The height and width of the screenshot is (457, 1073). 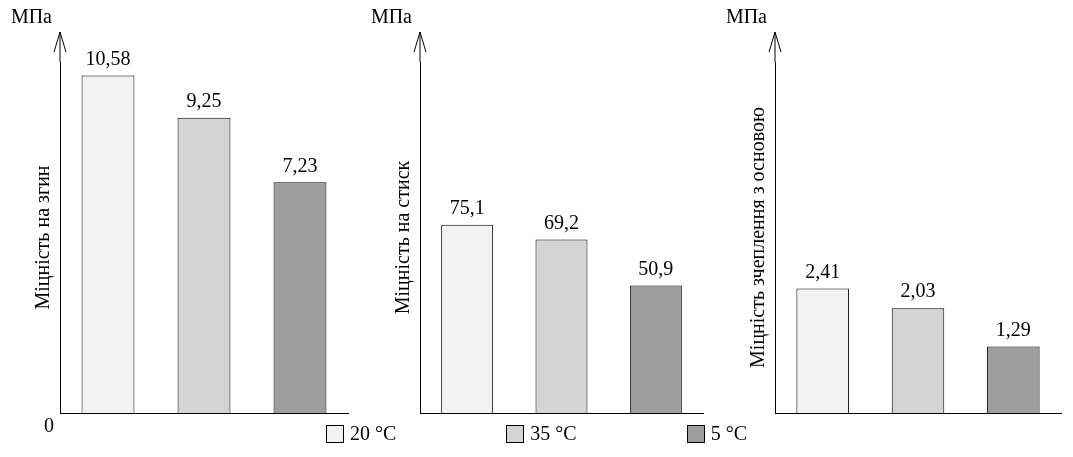 What do you see at coordinates (758, 237) in the screenshot?
I see `y-axis-title: Міцність зчеплення з основою` at bounding box center [758, 237].